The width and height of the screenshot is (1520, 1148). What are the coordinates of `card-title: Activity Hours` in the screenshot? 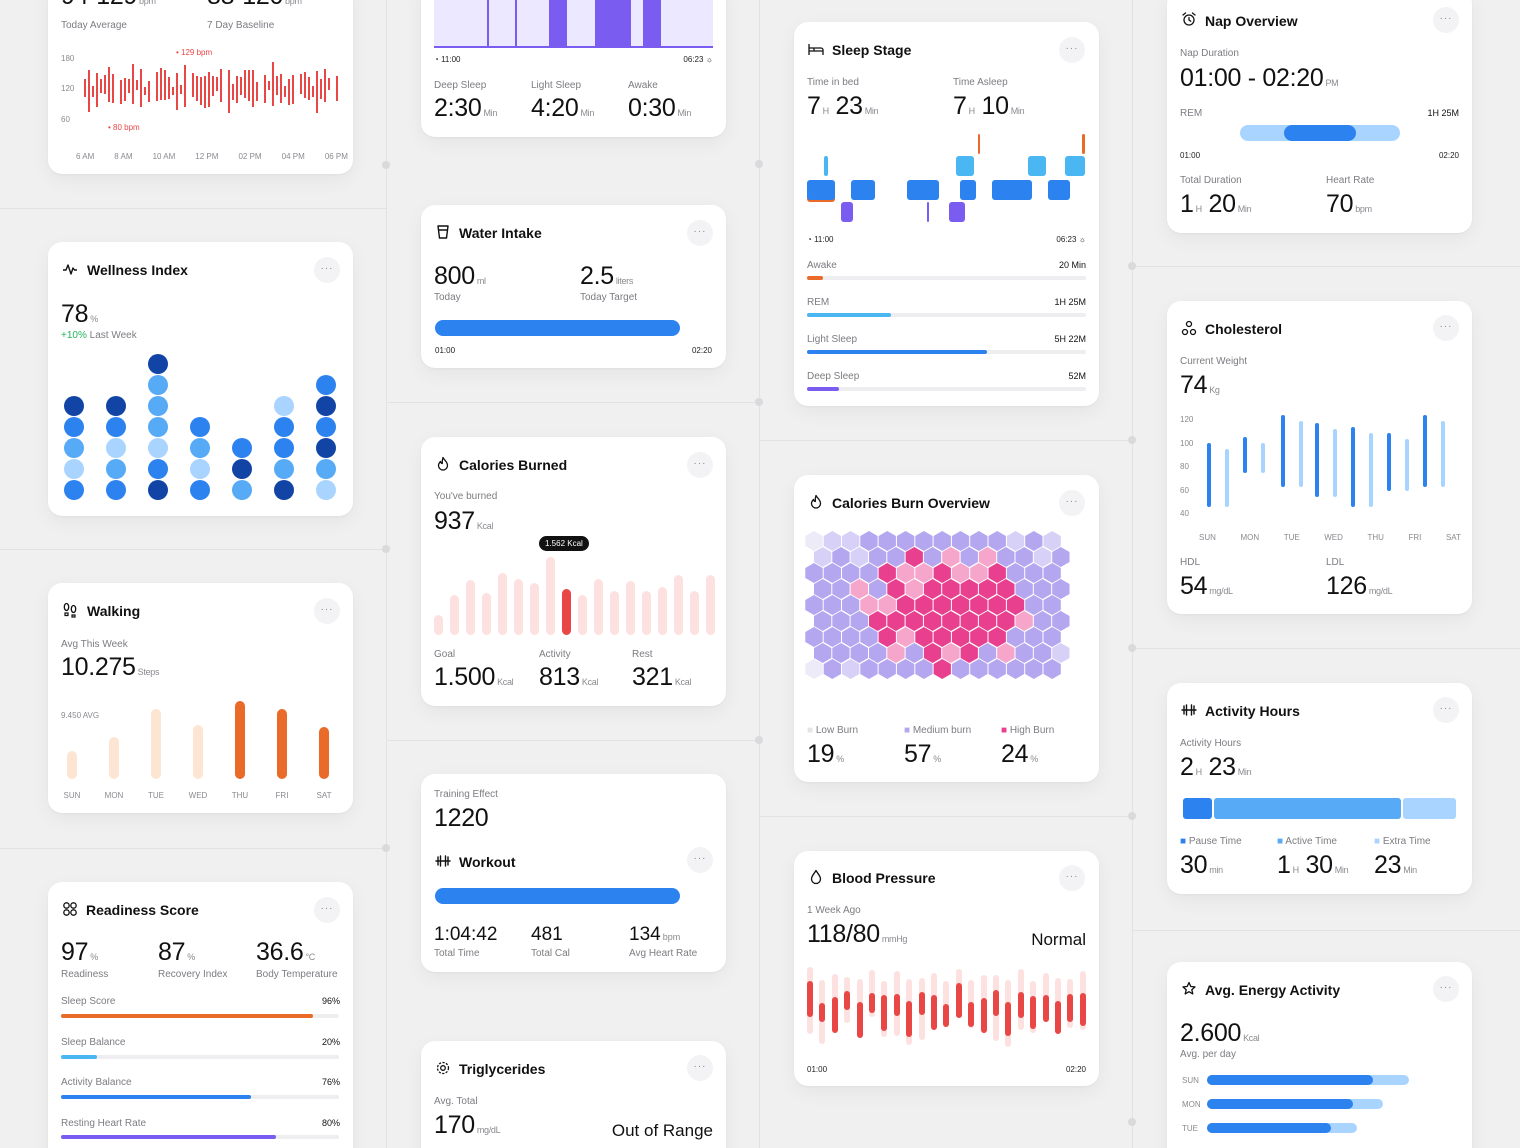 It's located at (1252, 711).